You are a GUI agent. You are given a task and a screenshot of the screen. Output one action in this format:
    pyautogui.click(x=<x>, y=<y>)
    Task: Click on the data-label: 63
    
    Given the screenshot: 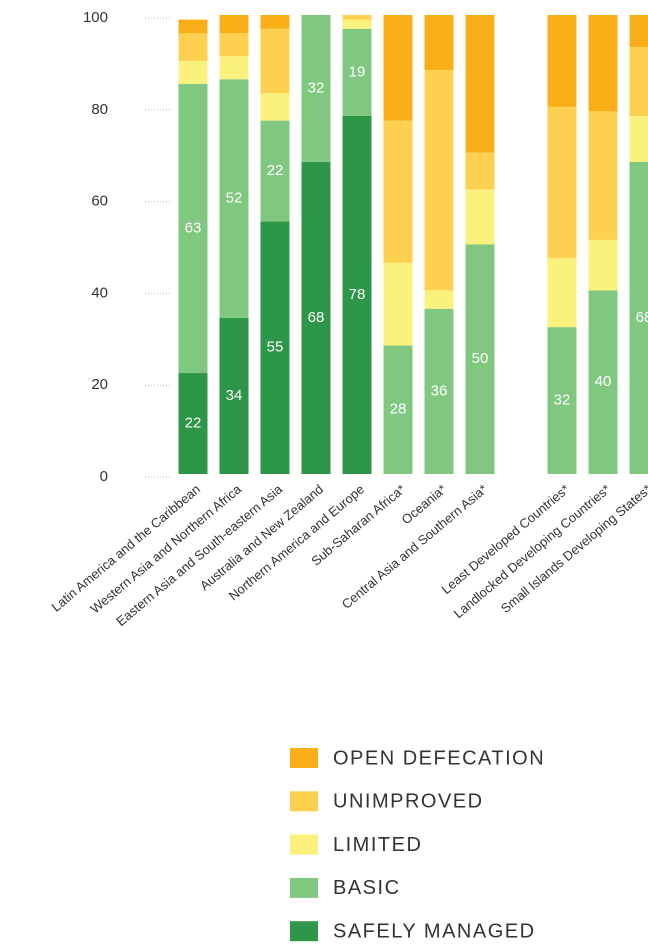 What is the action you would take?
    pyautogui.click(x=193, y=227)
    